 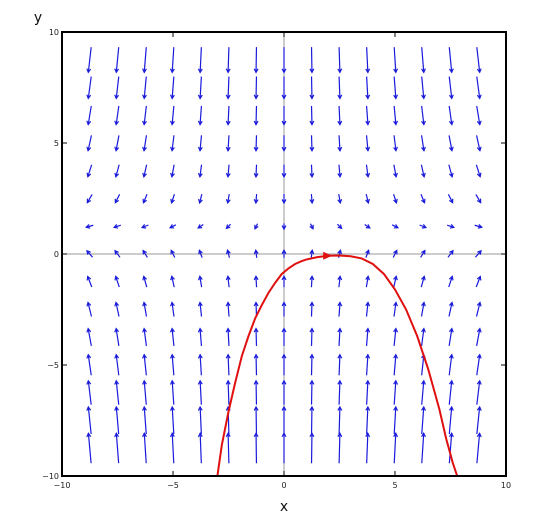 I want to click on y-tick-label: −5, so click(x=53, y=365).